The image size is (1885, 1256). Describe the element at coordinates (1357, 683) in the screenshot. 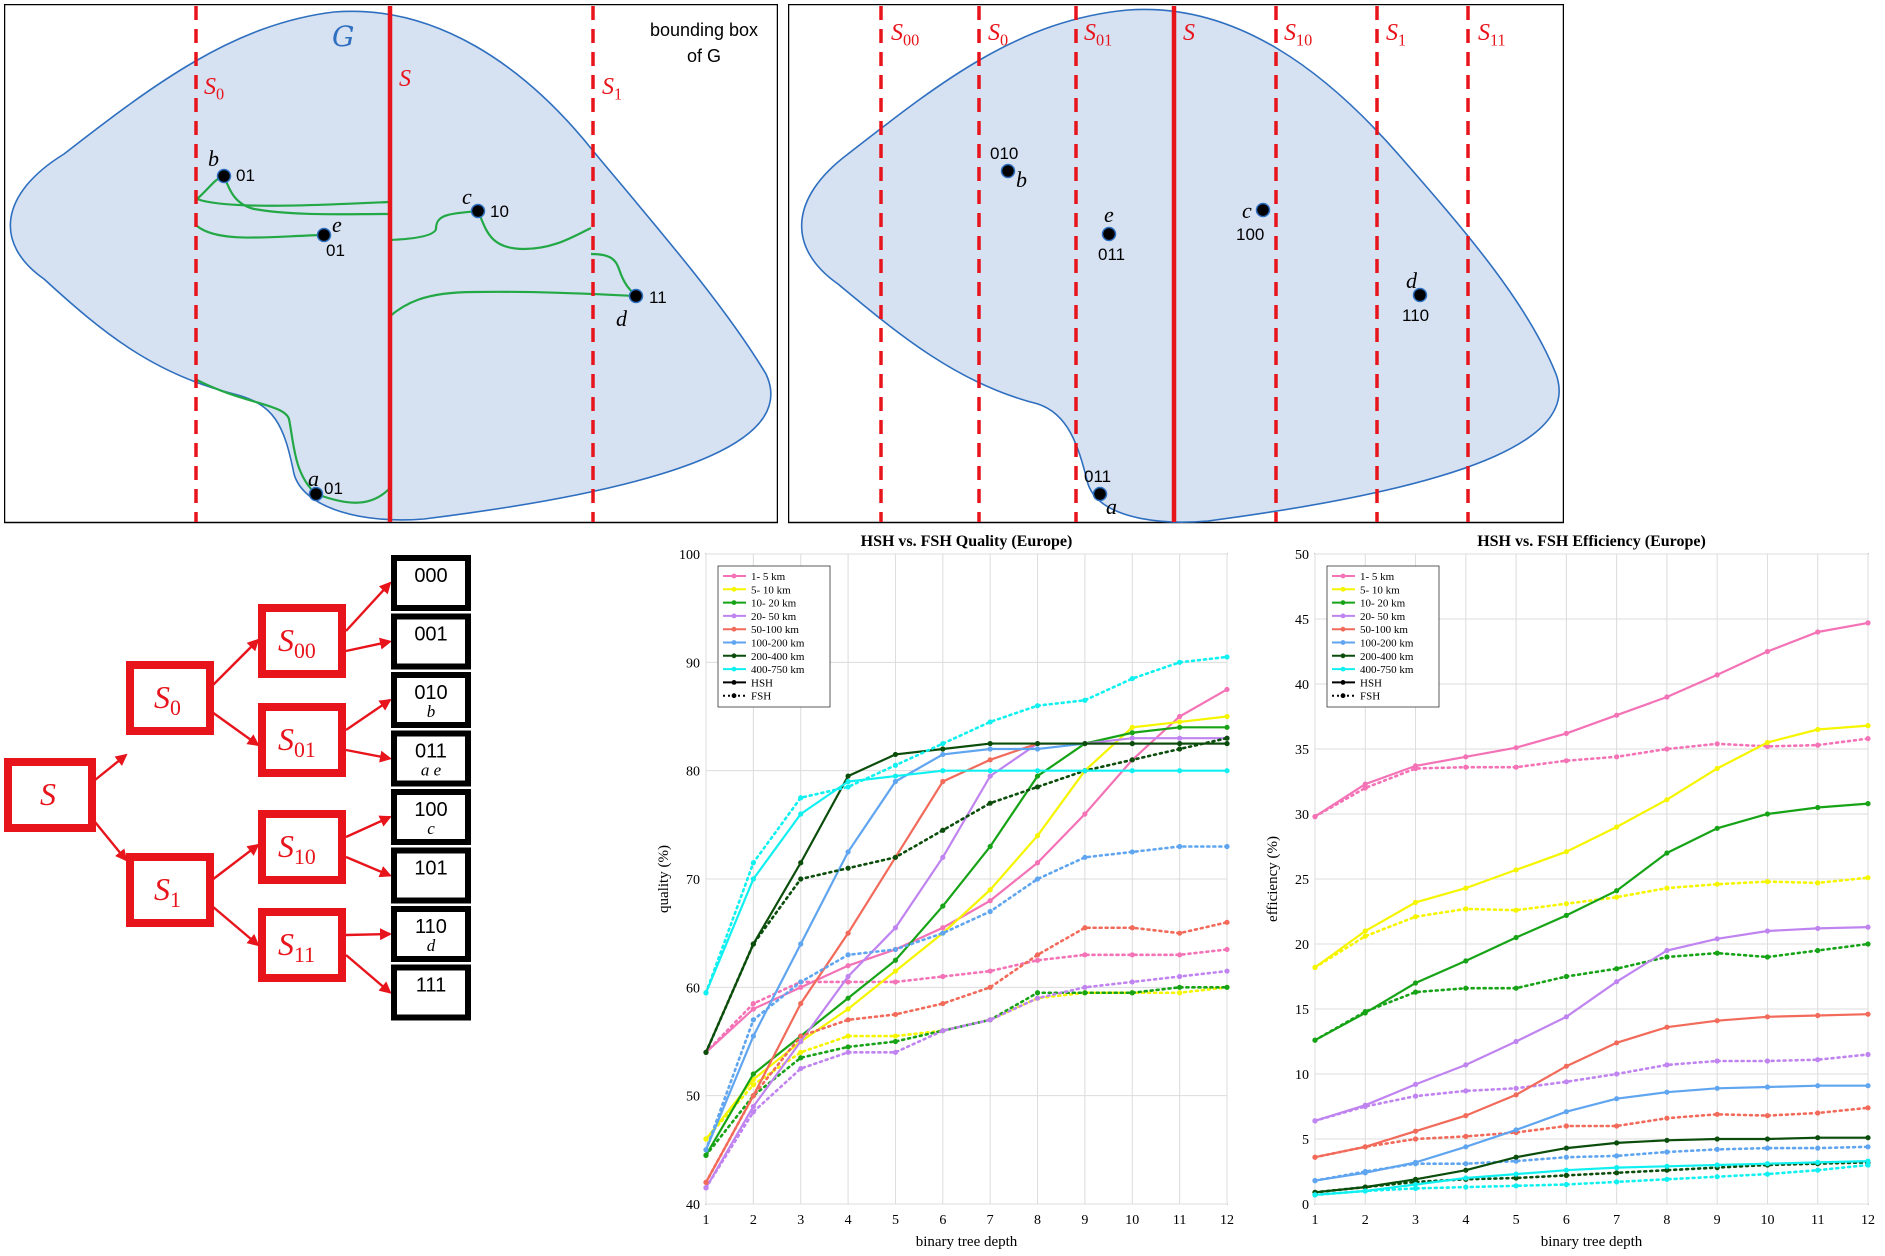

I see `legend-item: HSH` at that location.